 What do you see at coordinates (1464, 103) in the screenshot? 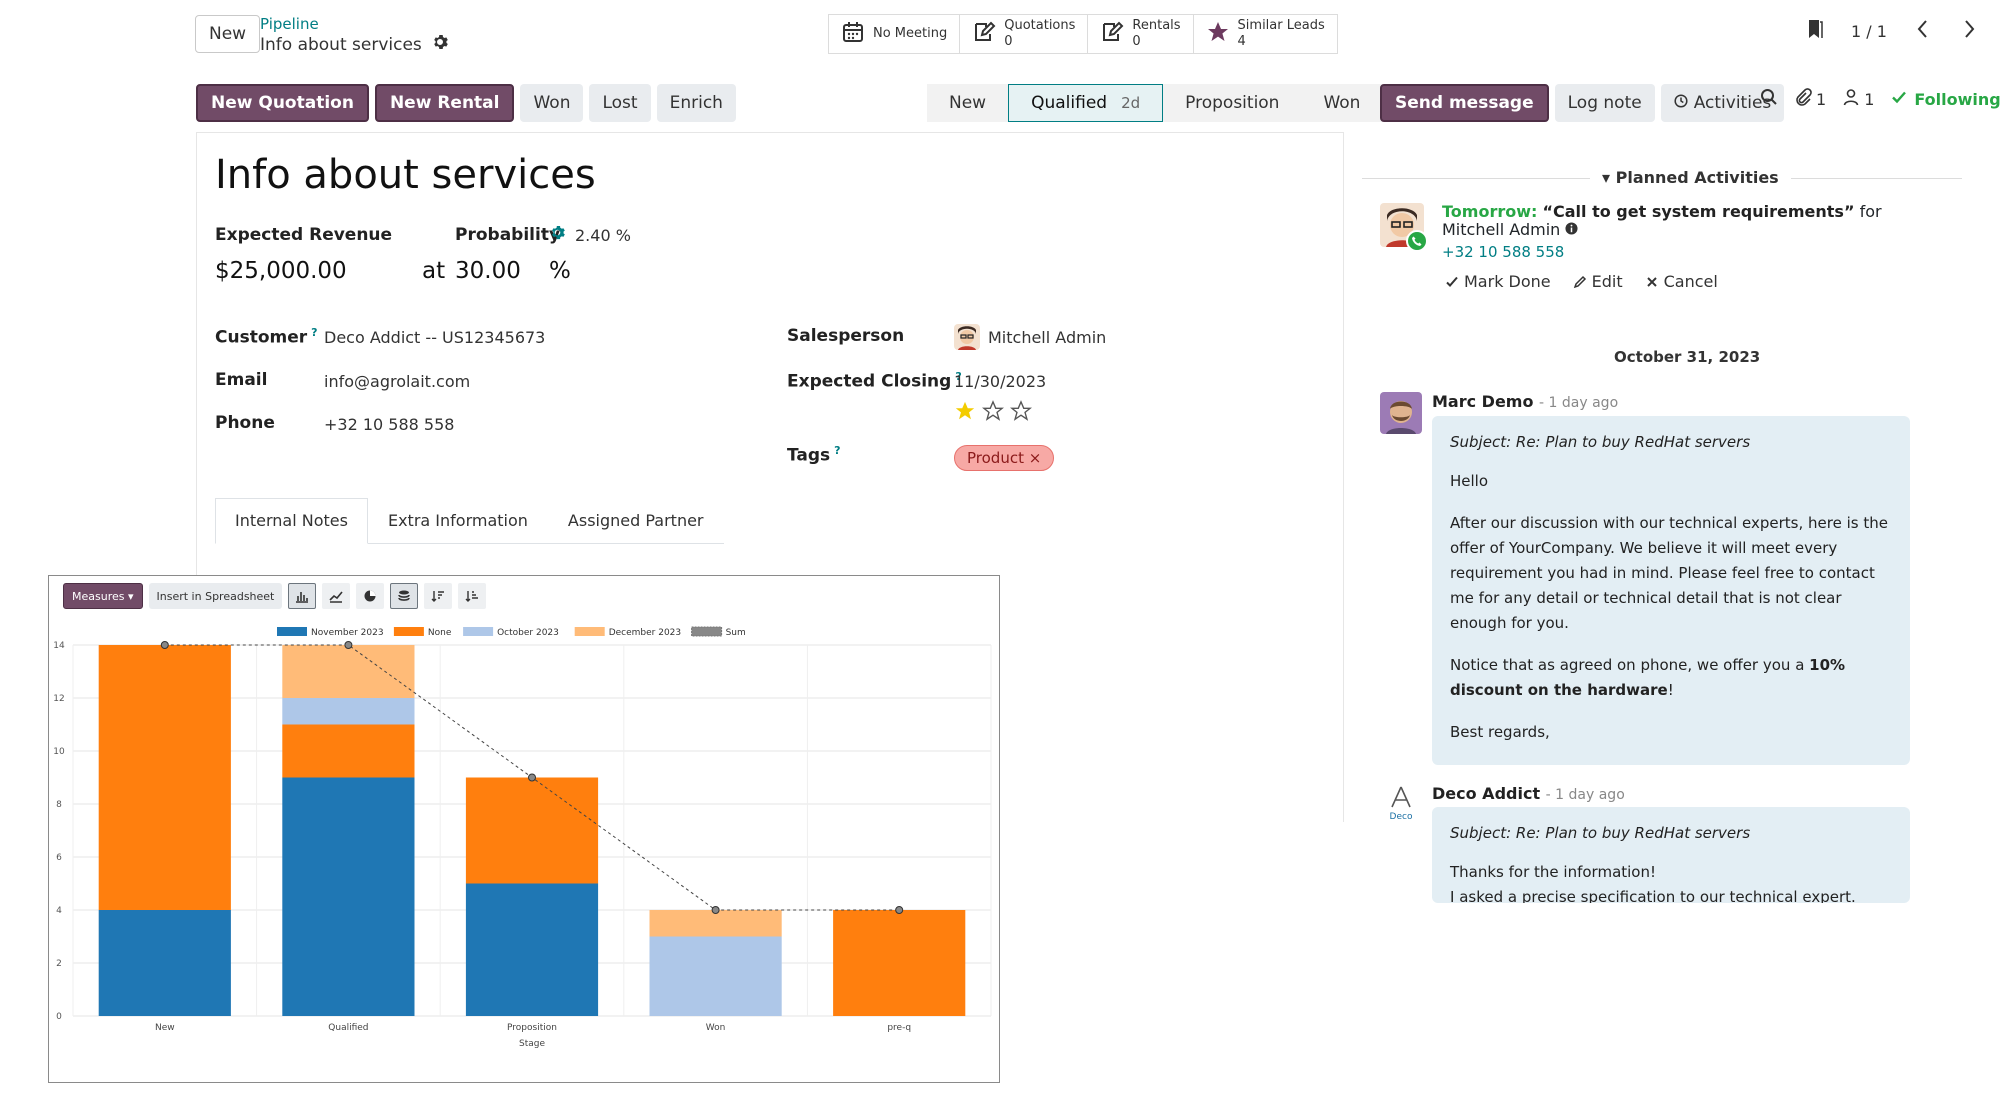
I see `send-message-button: Send message` at bounding box center [1464, 103].